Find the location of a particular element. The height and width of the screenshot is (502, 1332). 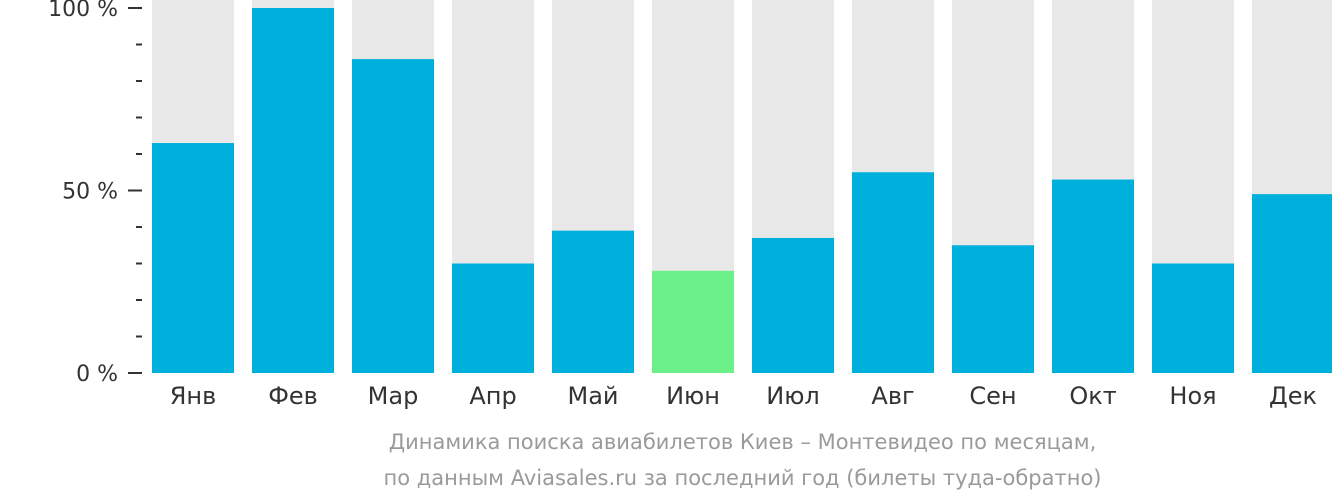

x-tick-label: Ноя is located at coordinates (1192, 396).